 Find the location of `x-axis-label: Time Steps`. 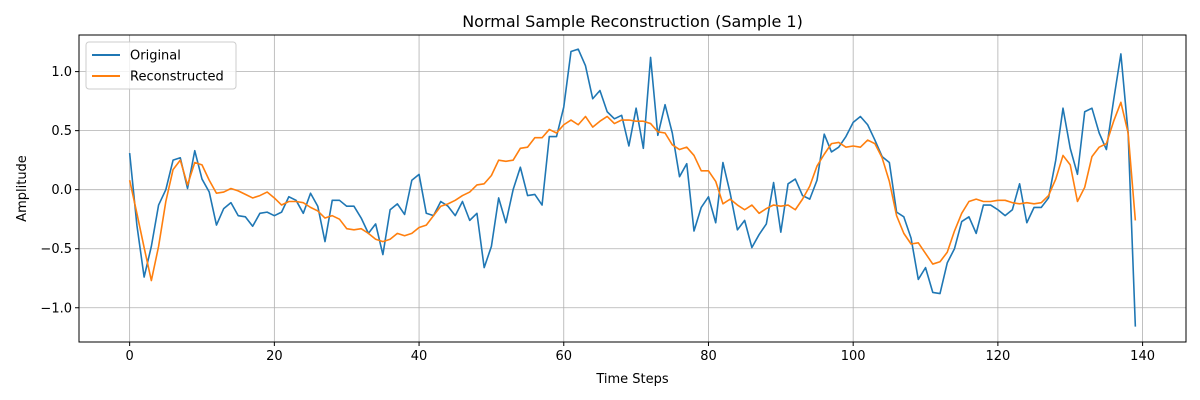

x-axis-label: Time Steps is located at coordinates (632, 379).